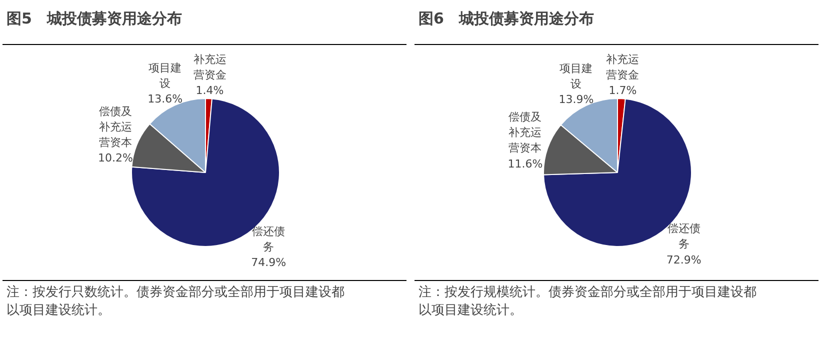  Describe the element at coordinates (622, 91) in the screenshot. I see `data-label: 1.7%` at that location.